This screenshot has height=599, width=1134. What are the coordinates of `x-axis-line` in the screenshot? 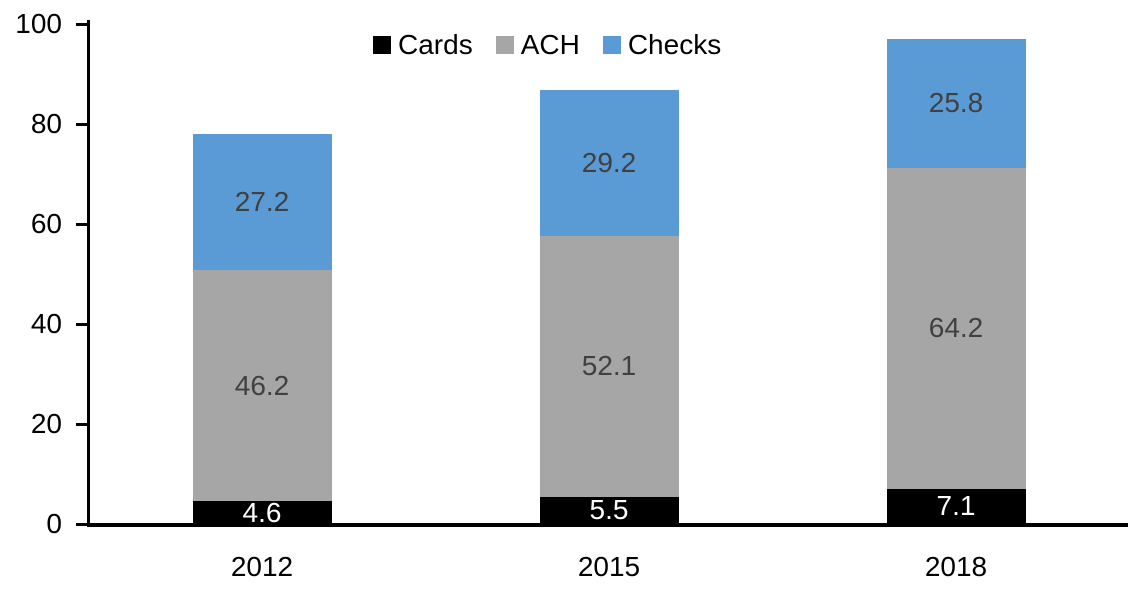 It's located at (607, 525).